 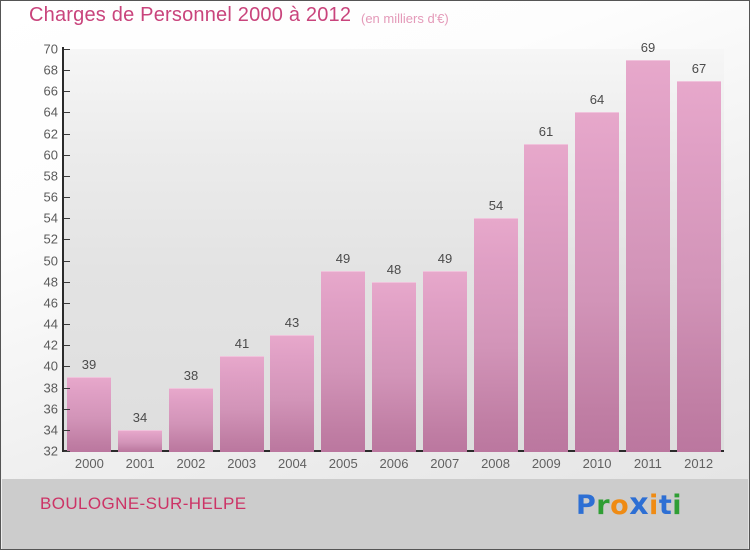 I want to click on x-axis-tick-label: 2012, so click(x=699, y=463).